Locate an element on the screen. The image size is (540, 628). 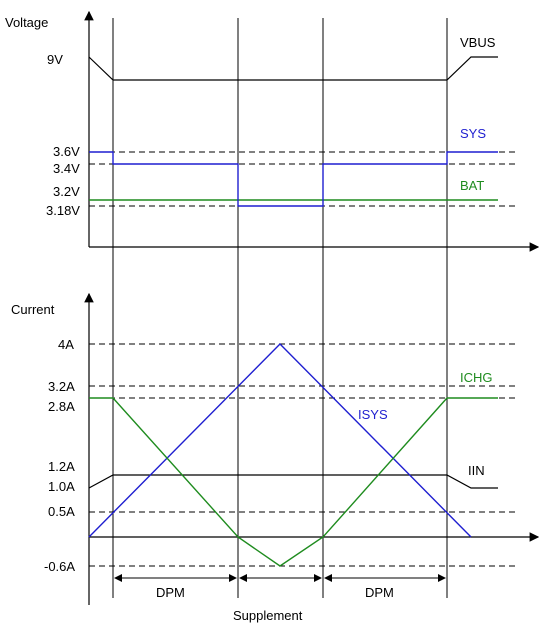
tick-3-2a: 3.2A is located at coordinates (61, 386).